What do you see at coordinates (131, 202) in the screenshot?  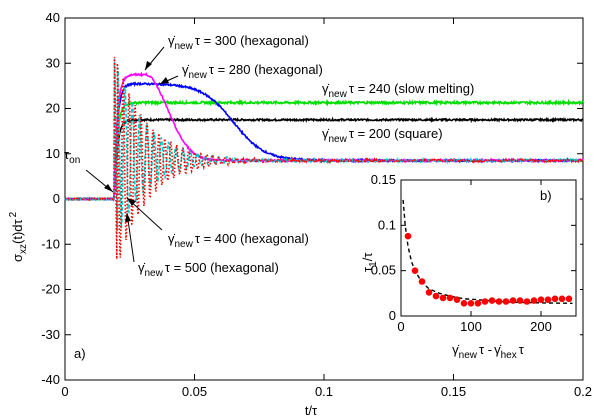 I see `annotation-400-arrowhead` at bounding box center [131, 202].